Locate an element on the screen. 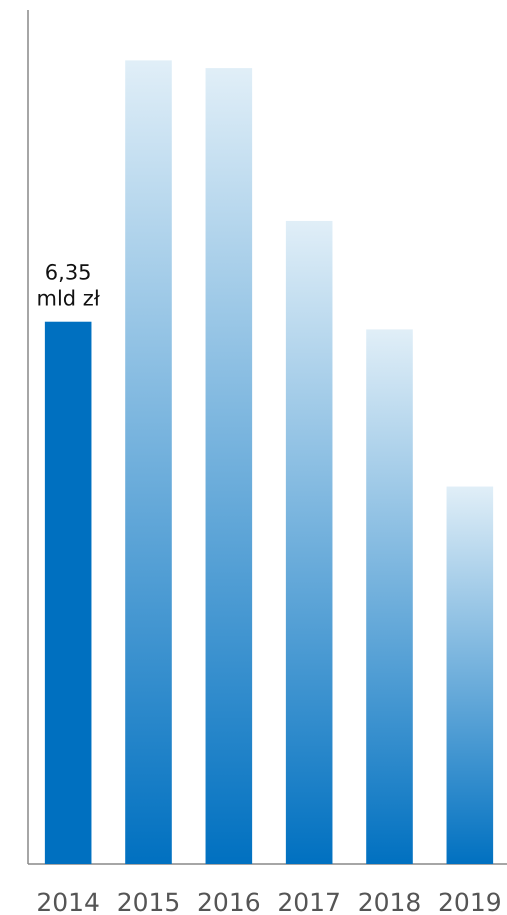  x-tick-label: 2014 is located at coordinates (68, 901).